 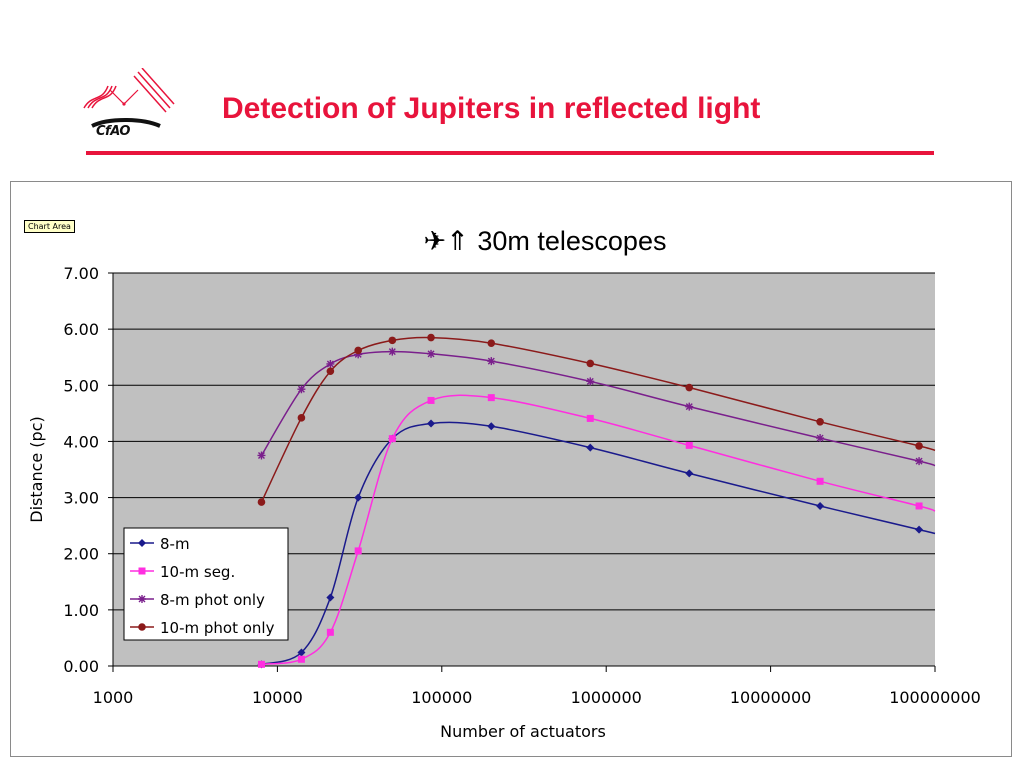 What do you see at coordinates (81, 554) in the screenshot?
I see `y-tick-label: 2.00` at bounding box center [81, 554].